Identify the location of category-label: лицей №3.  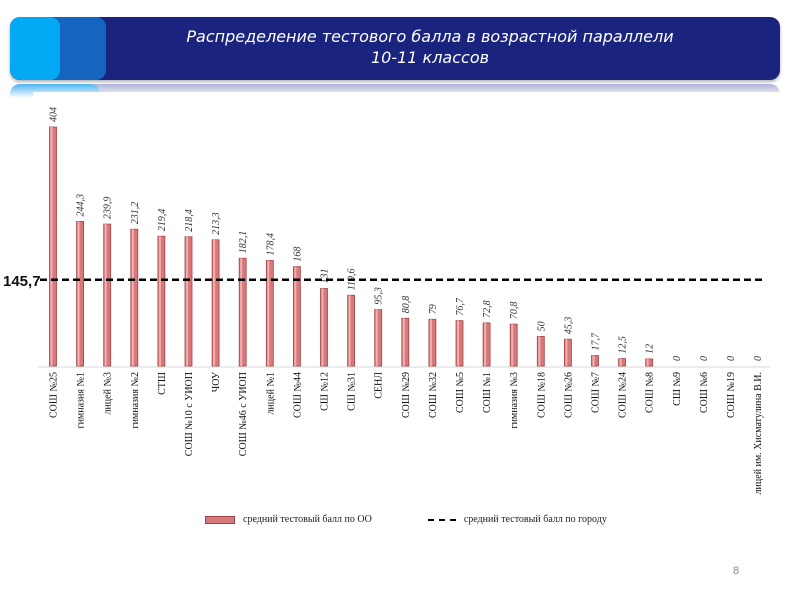
(108, 393).